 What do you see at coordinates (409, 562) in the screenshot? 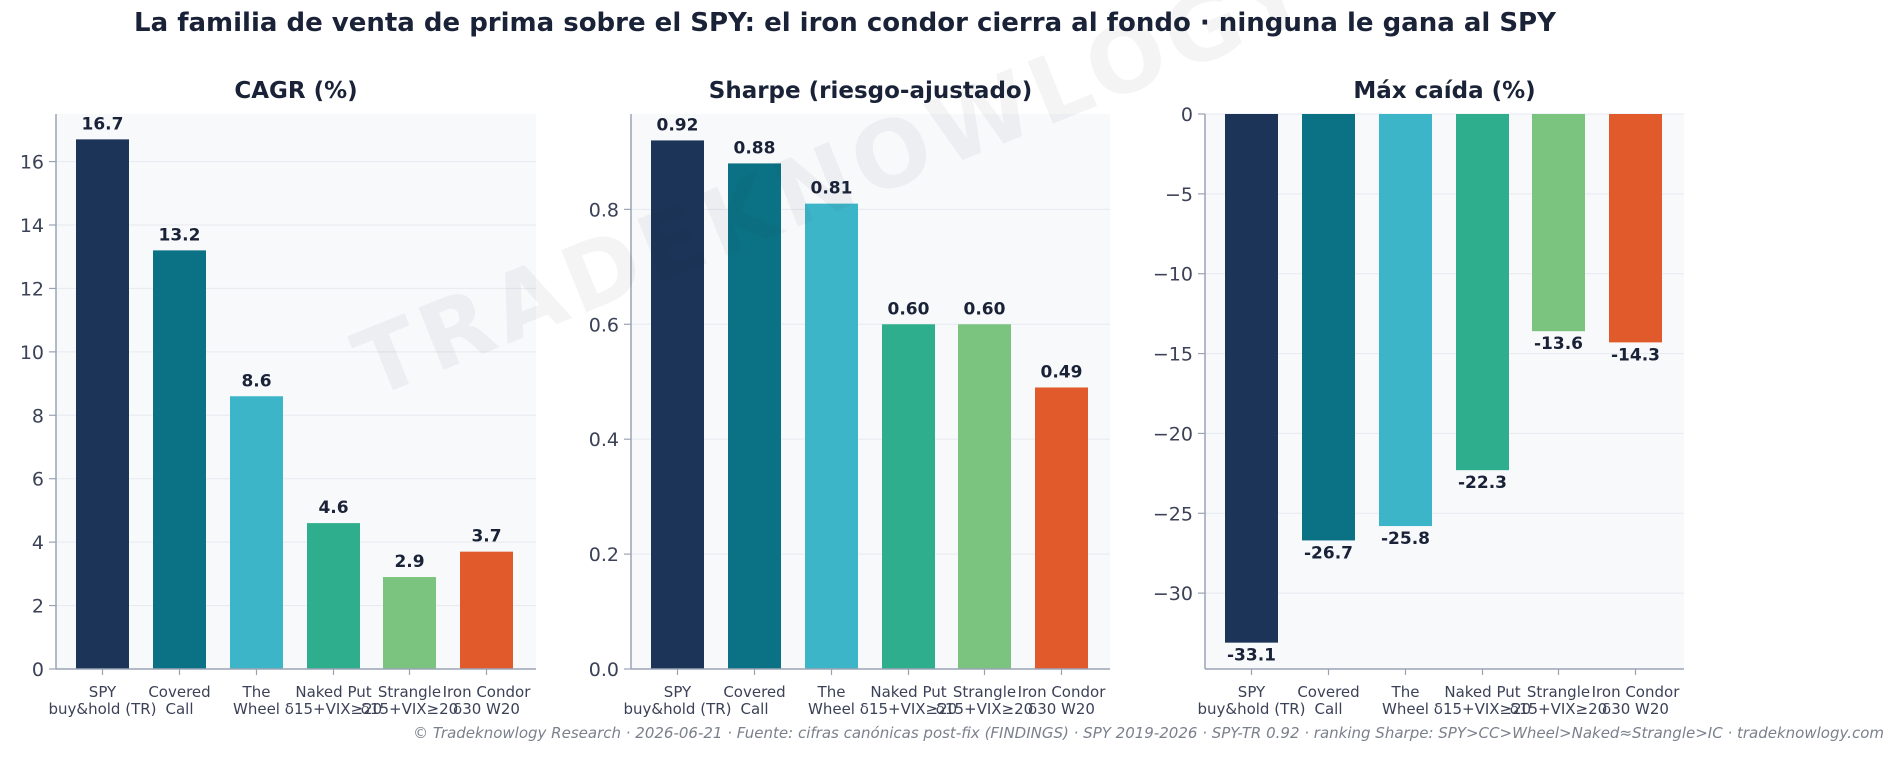
I see `data-label: 2.9` at bounding box center [409, 562].